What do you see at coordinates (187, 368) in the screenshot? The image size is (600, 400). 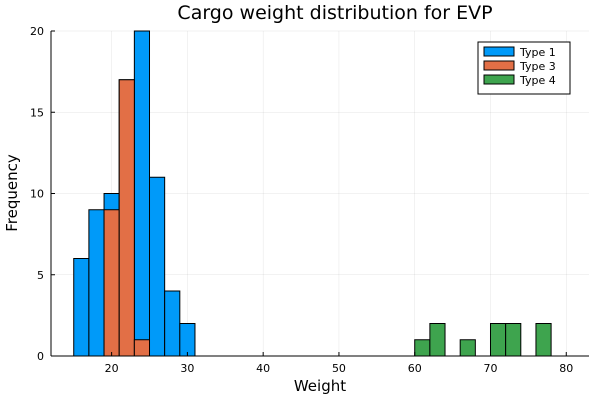 I see `x-tick-label: 30` at bounding box center [187, 368].